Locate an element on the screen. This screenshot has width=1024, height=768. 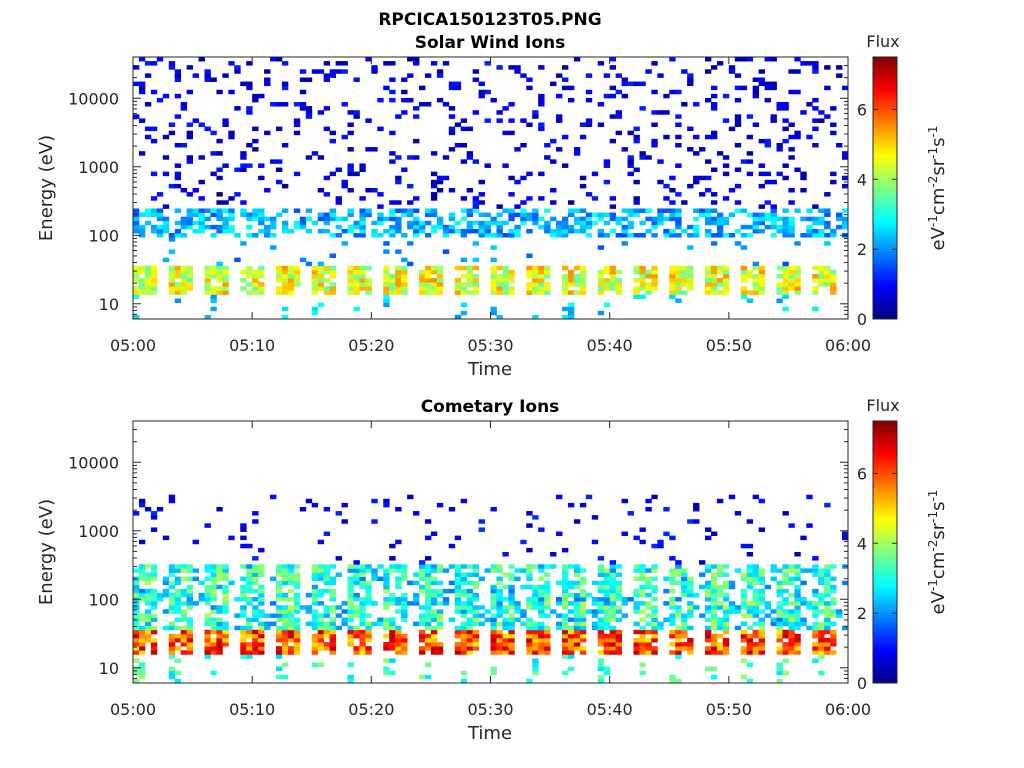
x-tick-label: 05:40 is located at coordinates (610, 709).